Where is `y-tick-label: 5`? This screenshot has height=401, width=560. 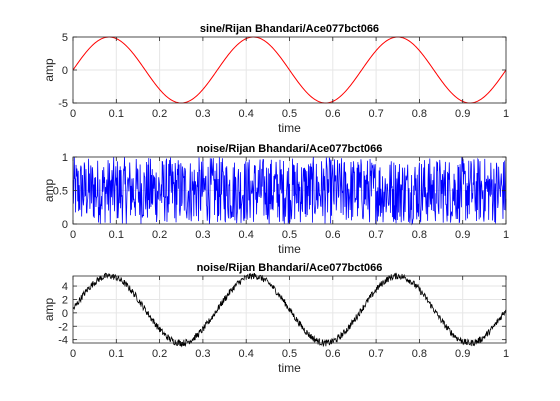 y-tick-label: 5 is located at coordinates (65, 38).